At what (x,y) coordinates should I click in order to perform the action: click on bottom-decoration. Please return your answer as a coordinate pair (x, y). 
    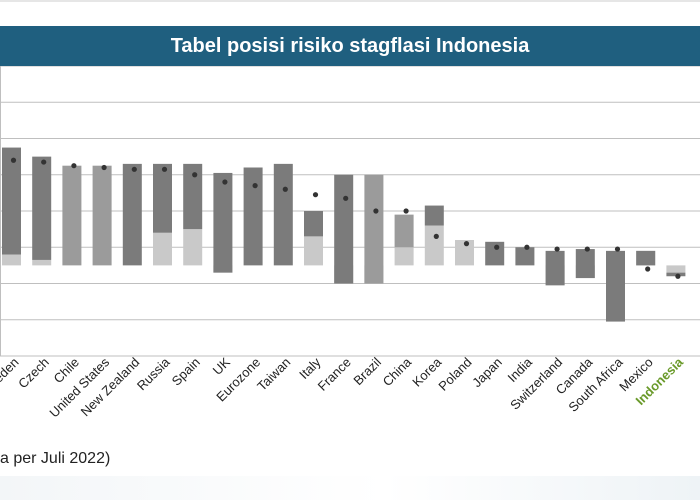
    Looking at the image, I should click on (350, 488).